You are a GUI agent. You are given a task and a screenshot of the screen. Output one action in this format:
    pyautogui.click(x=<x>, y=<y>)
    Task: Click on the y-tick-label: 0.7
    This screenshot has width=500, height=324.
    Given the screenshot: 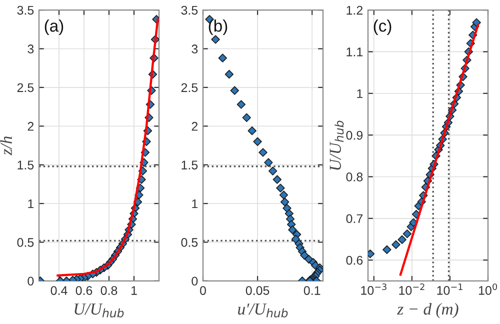 What is the action you would take?
    pyautogui.click(x=354, y=219)
    